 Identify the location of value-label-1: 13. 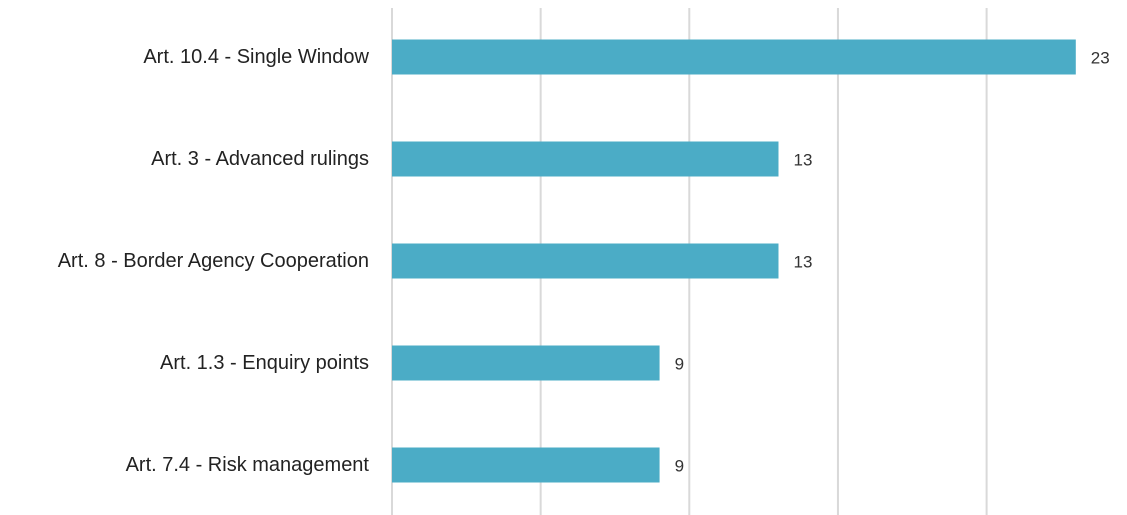
(802, 160).